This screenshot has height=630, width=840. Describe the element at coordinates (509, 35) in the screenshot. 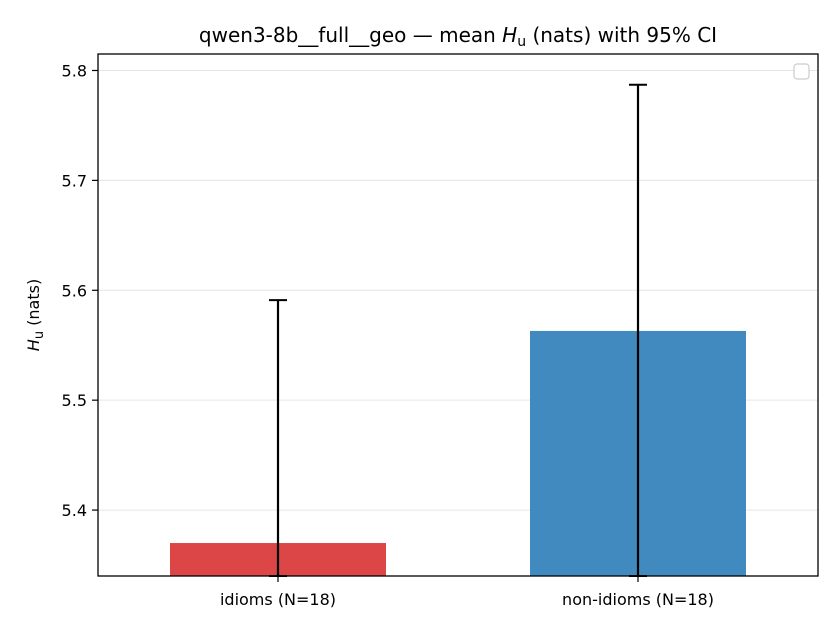

I see `title-symbol: H` at that location.